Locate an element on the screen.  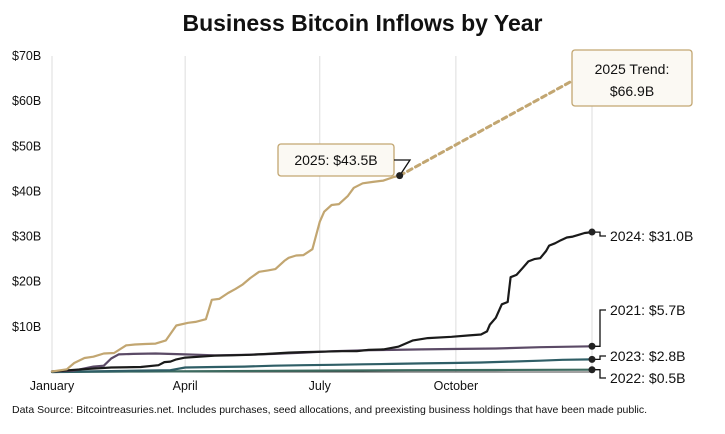
y-tick-label: $50B is located at coordinates (26, 146).